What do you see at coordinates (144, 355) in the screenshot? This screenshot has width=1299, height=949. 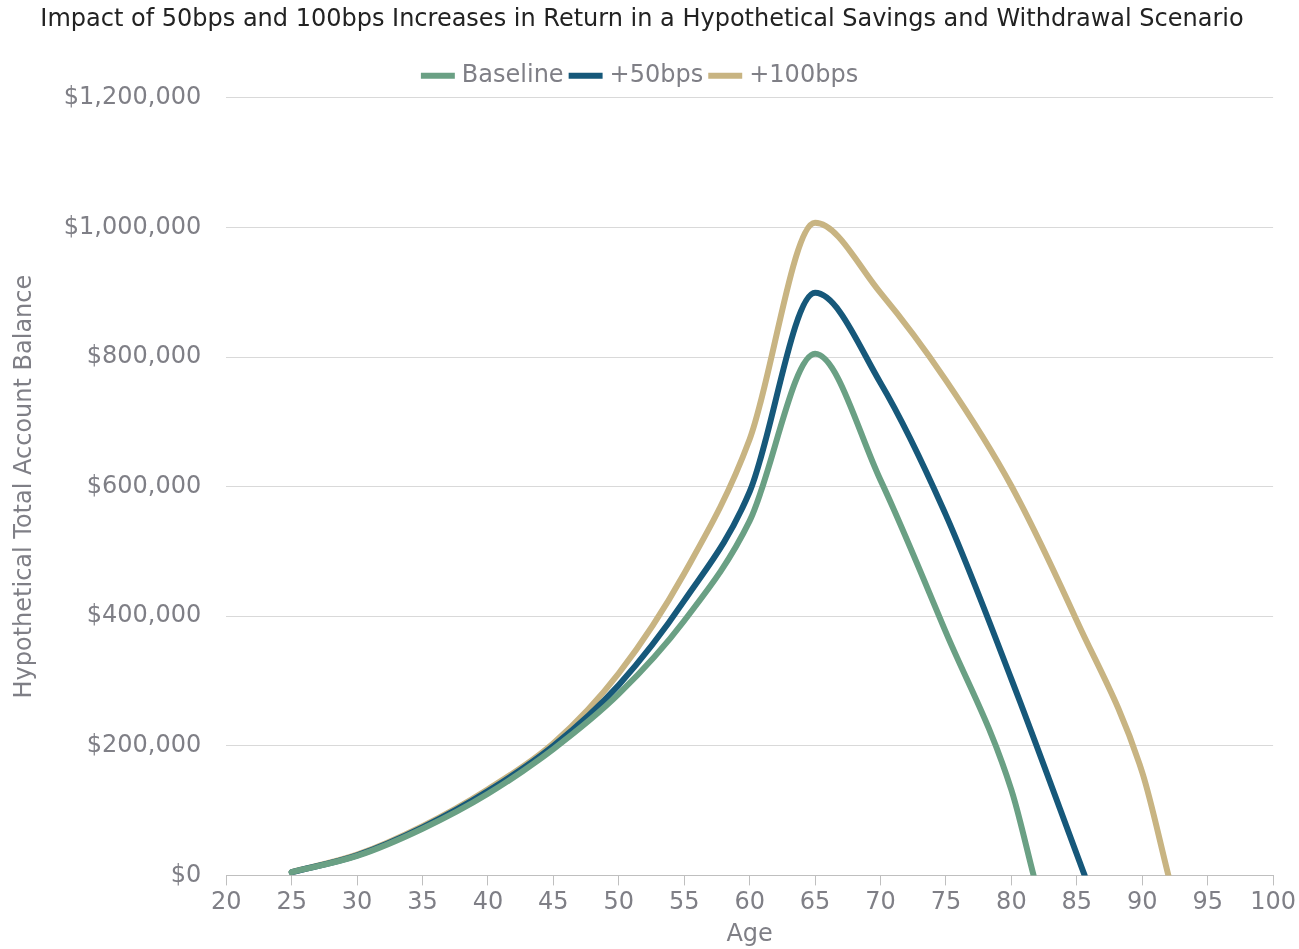 I see `y-tick-label: $800,000` at bounding box center [144, 355].